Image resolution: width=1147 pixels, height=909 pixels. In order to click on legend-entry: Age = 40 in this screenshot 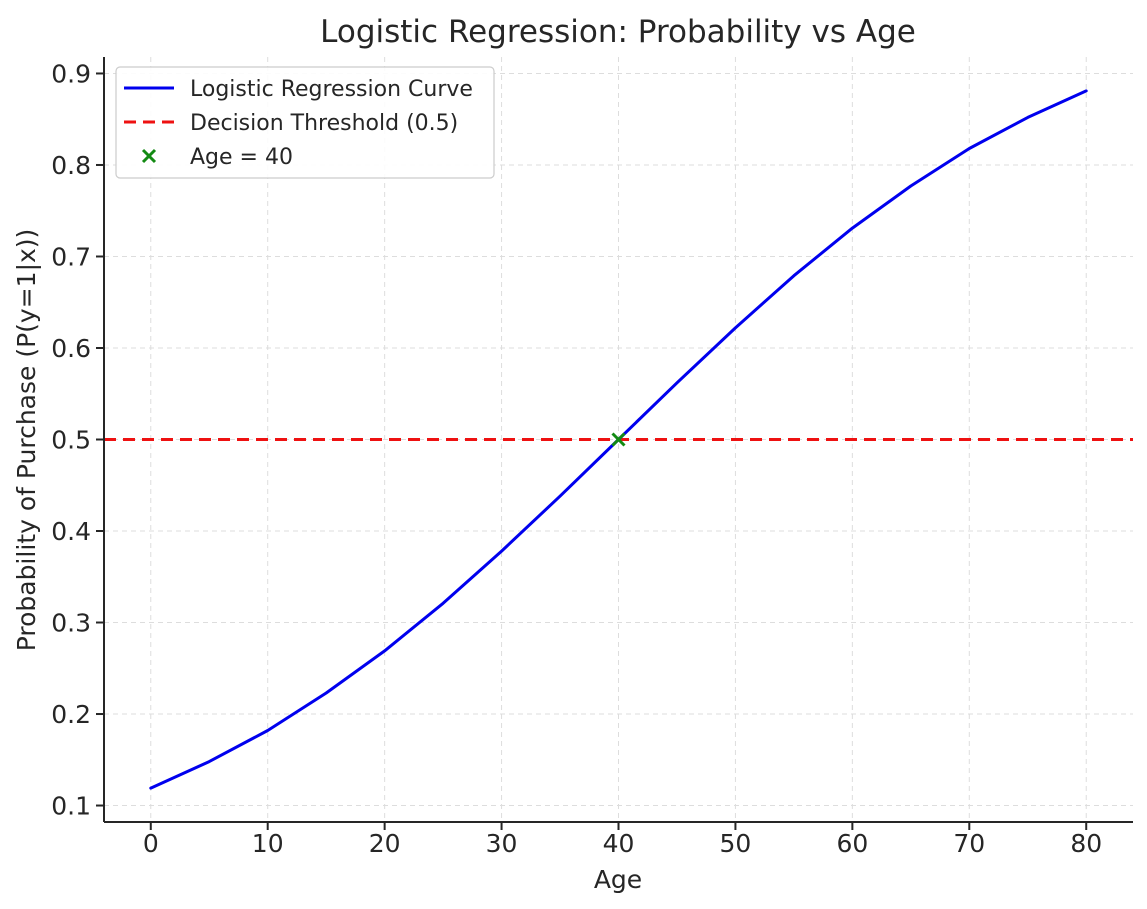, I will do `click(217, 157)`.